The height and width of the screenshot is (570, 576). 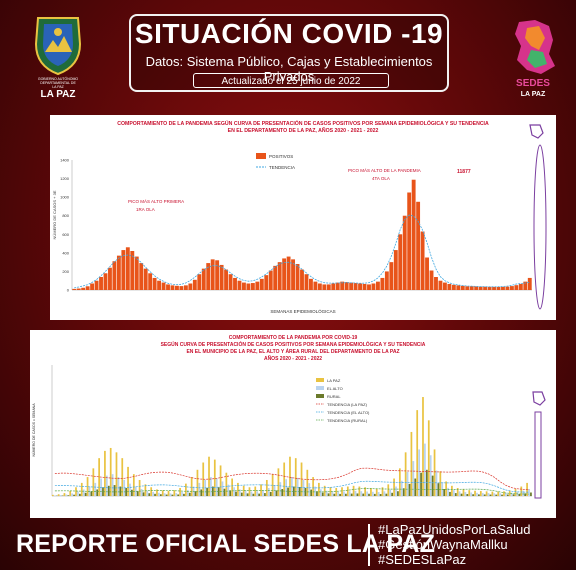 What do you see at coordinates (348, 412) in the screenshot?
I see `chart2-legend-trend-elalto: TENDENCIA (EL ALTO)` at bounding box center [348, 412].